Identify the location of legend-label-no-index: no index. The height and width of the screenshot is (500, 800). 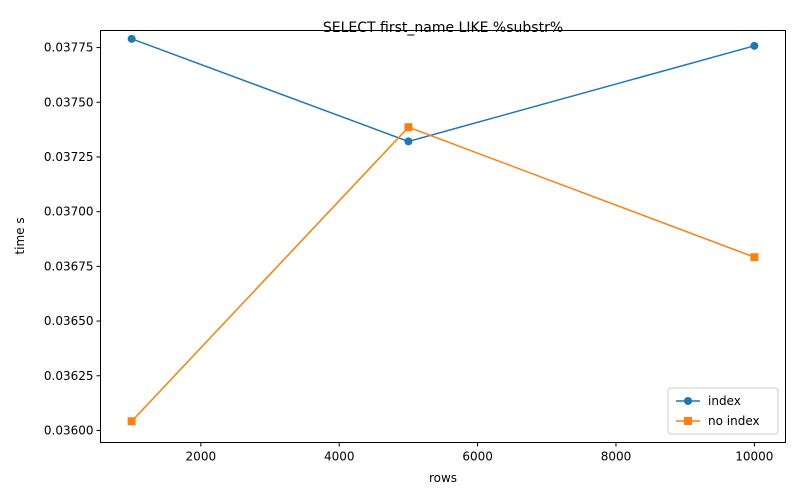
(734, 421).